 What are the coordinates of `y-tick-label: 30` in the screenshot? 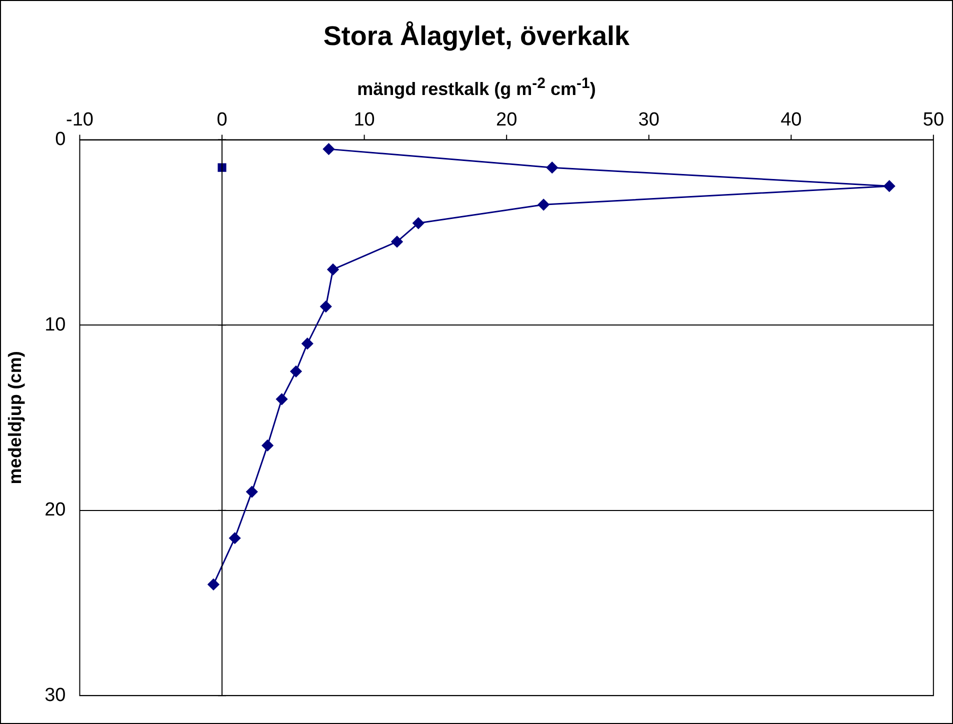 It's located at (55, 695).